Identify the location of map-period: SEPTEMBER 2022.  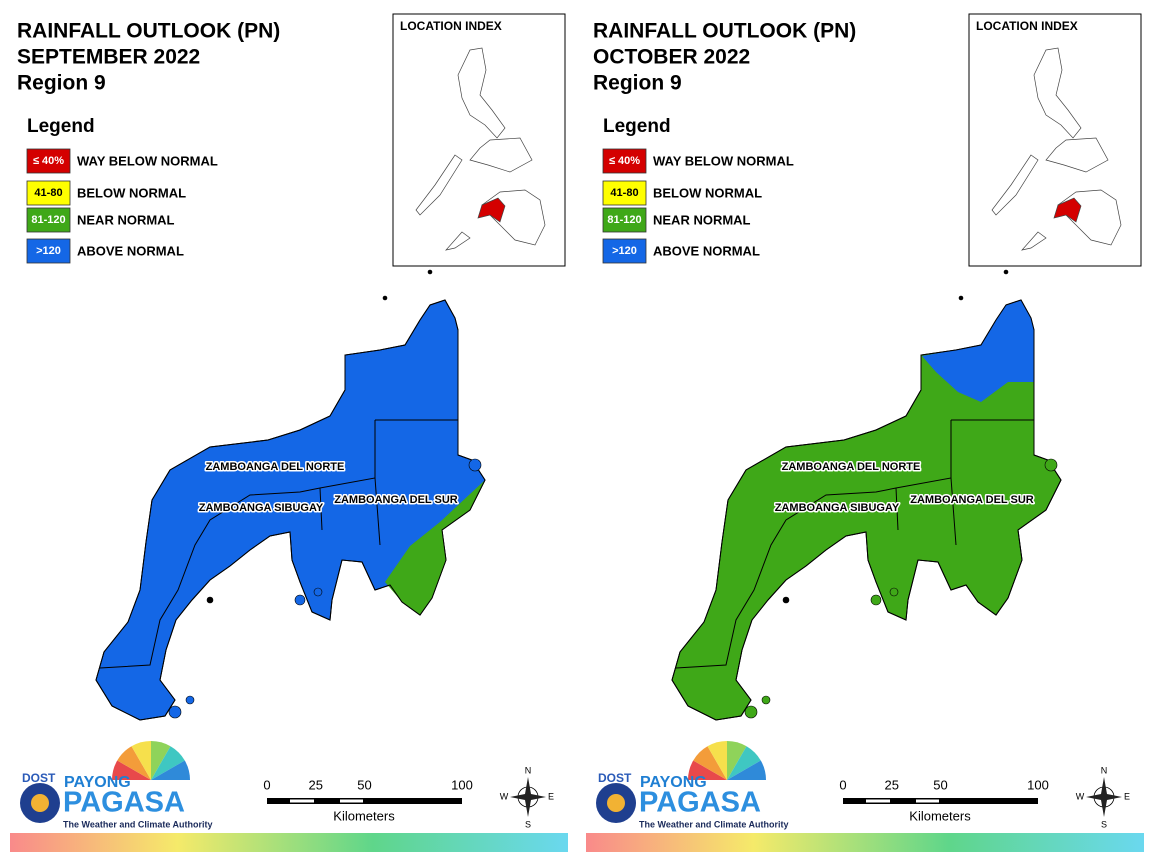
(108, 57).